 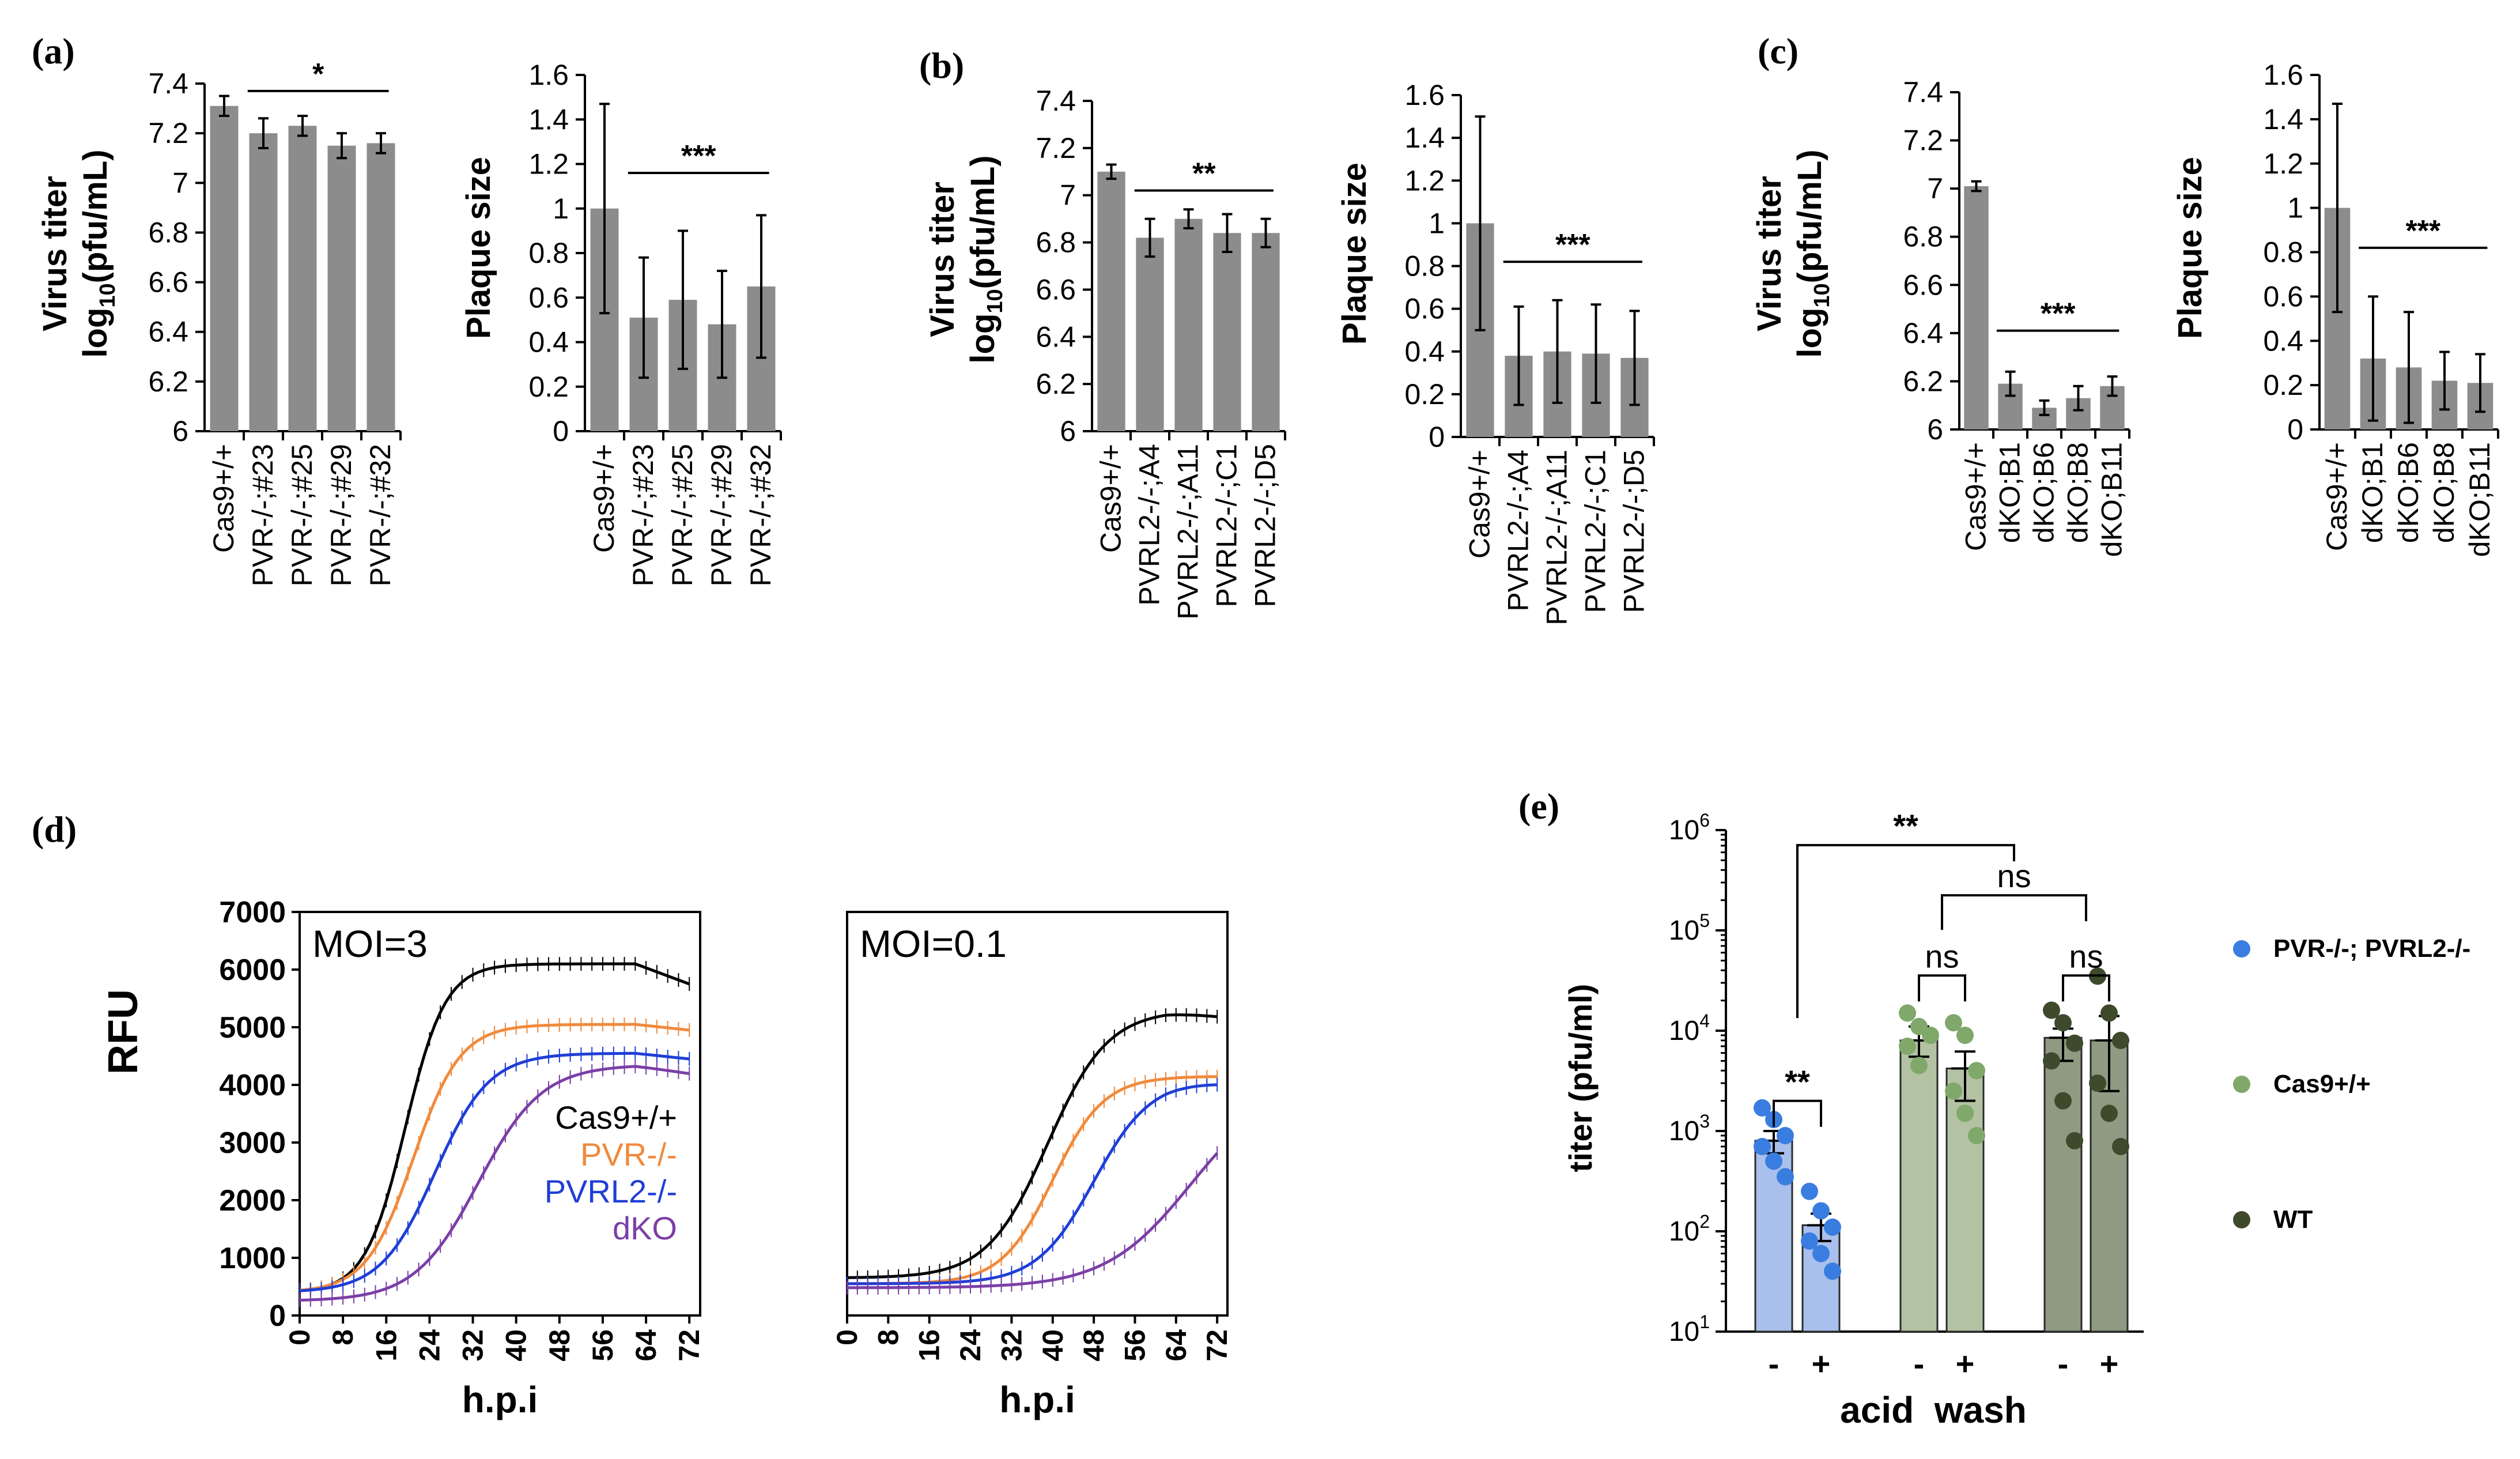 I want to click on legend-entry: PVR-/-, so click(x=629, y=1154).